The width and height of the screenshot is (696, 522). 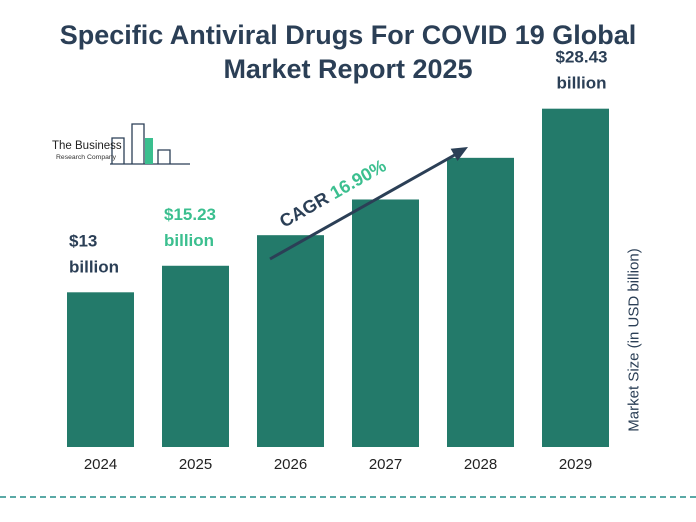 I want to click on chart-title-line-2: Market Report 2025, so click(x=348, y=69).